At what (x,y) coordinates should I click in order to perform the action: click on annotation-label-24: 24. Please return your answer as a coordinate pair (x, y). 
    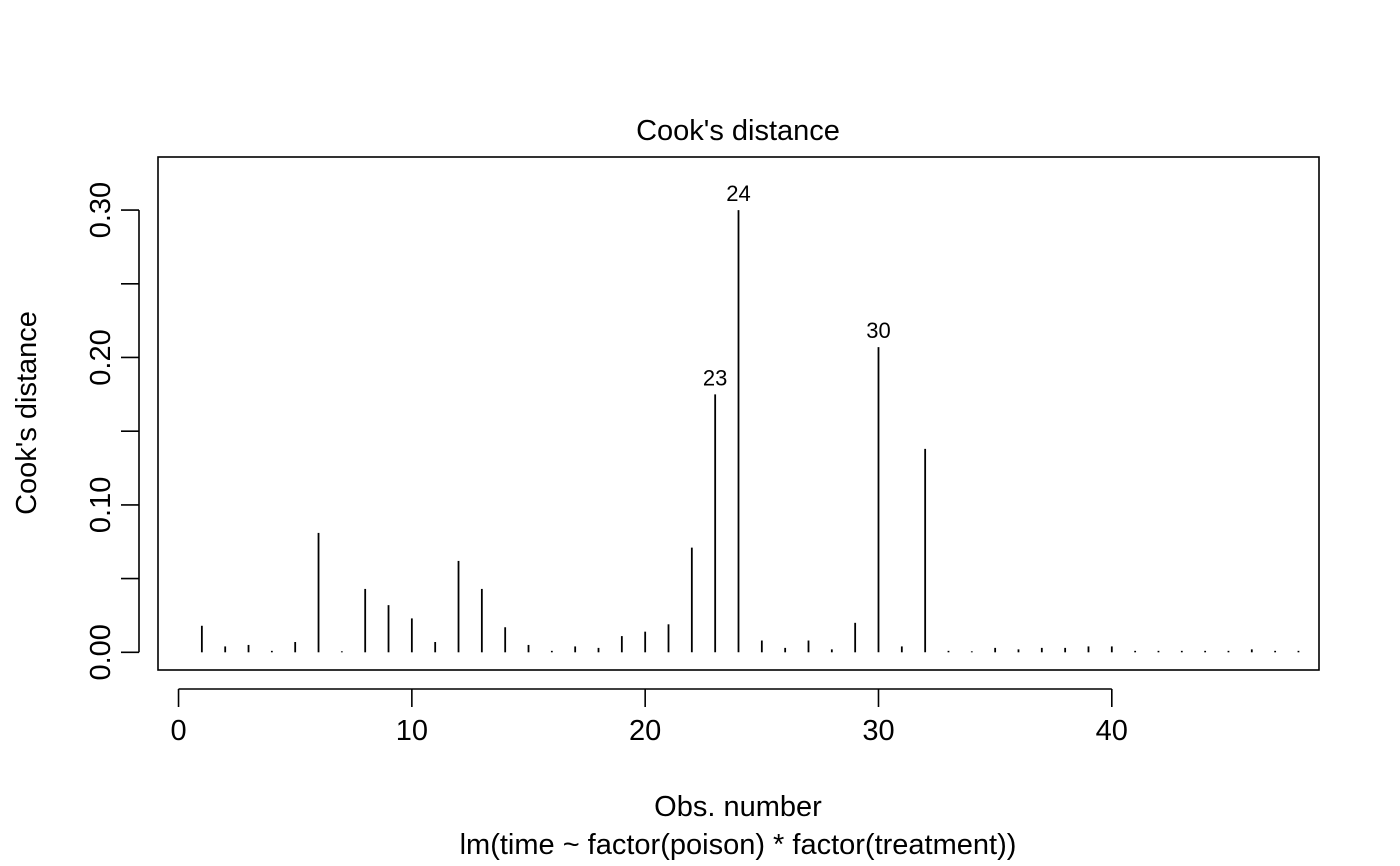
    Looking at the image, I should click on (738, 193).